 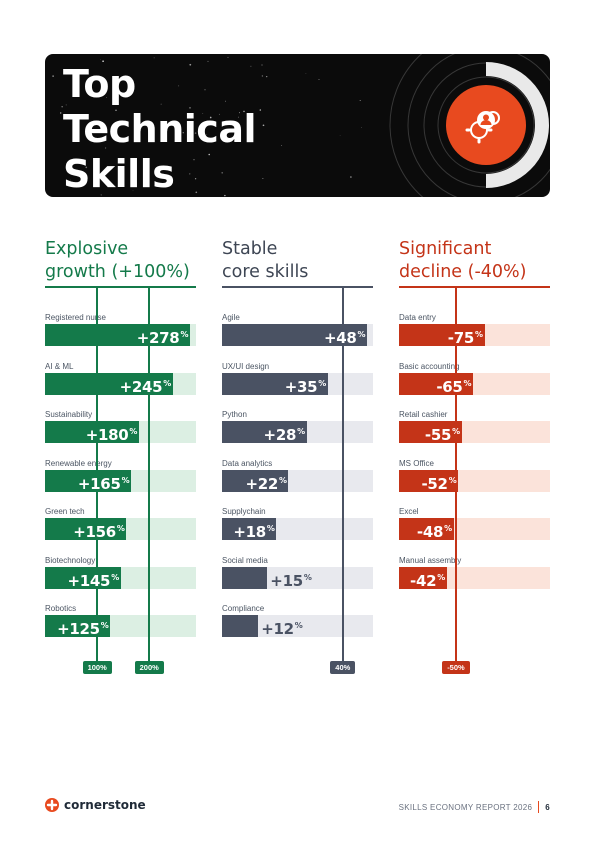 I want to click on skill-label: Sustainability, so click(x=69, y=414).